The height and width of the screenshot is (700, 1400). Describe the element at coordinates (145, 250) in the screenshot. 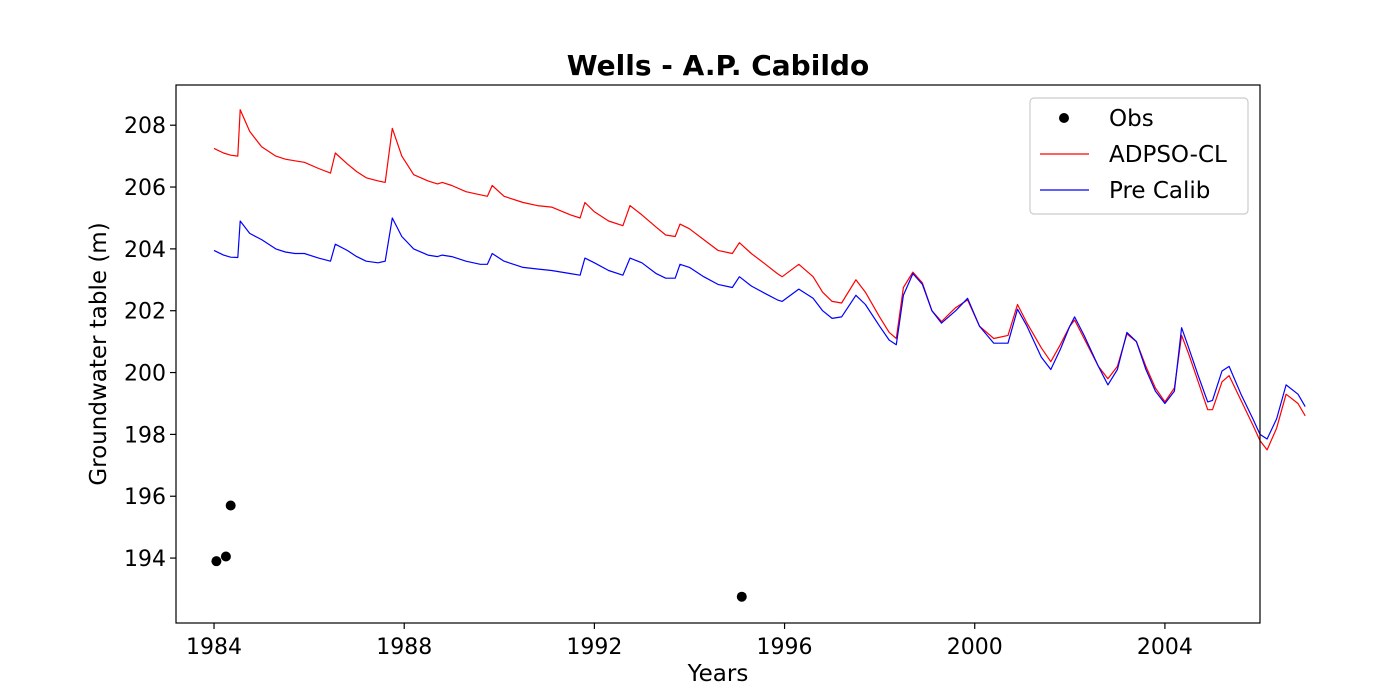

I see `y-tick-label: 204` at that location.